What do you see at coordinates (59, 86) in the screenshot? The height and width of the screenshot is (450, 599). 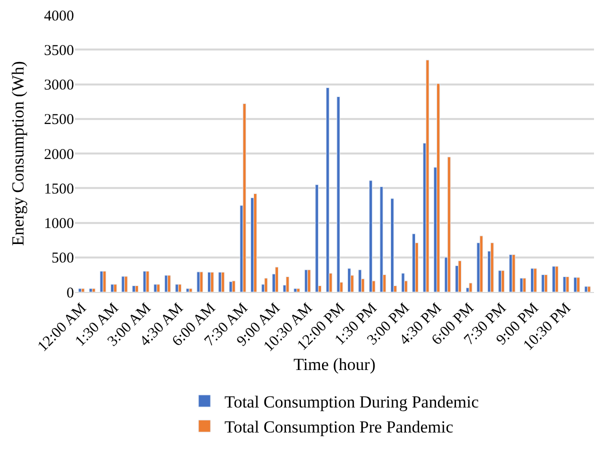 I see `y-tick-label: 3000` at bounding box center [59, 86].